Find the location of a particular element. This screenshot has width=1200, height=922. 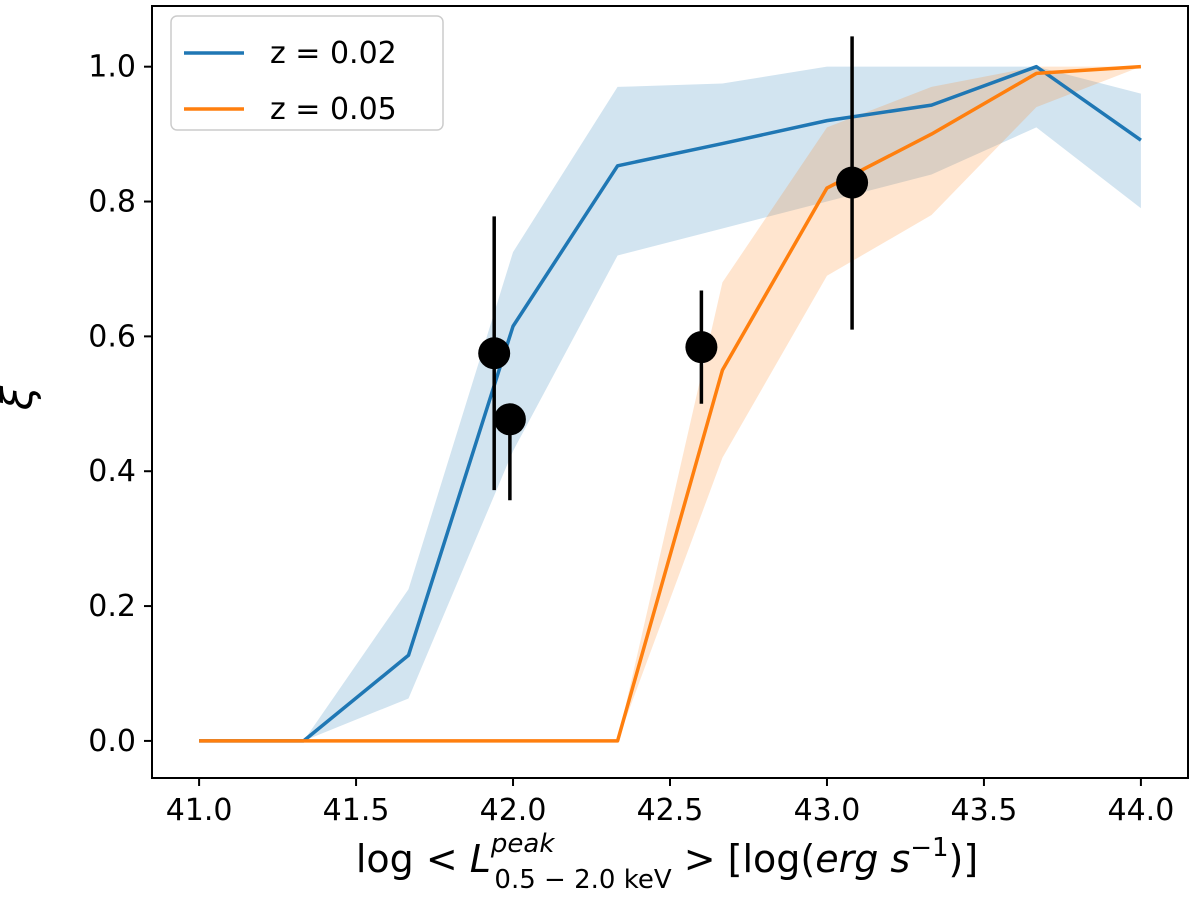

legend: z = 0.02 z = 0.05 is located at coordinates (307, 73).